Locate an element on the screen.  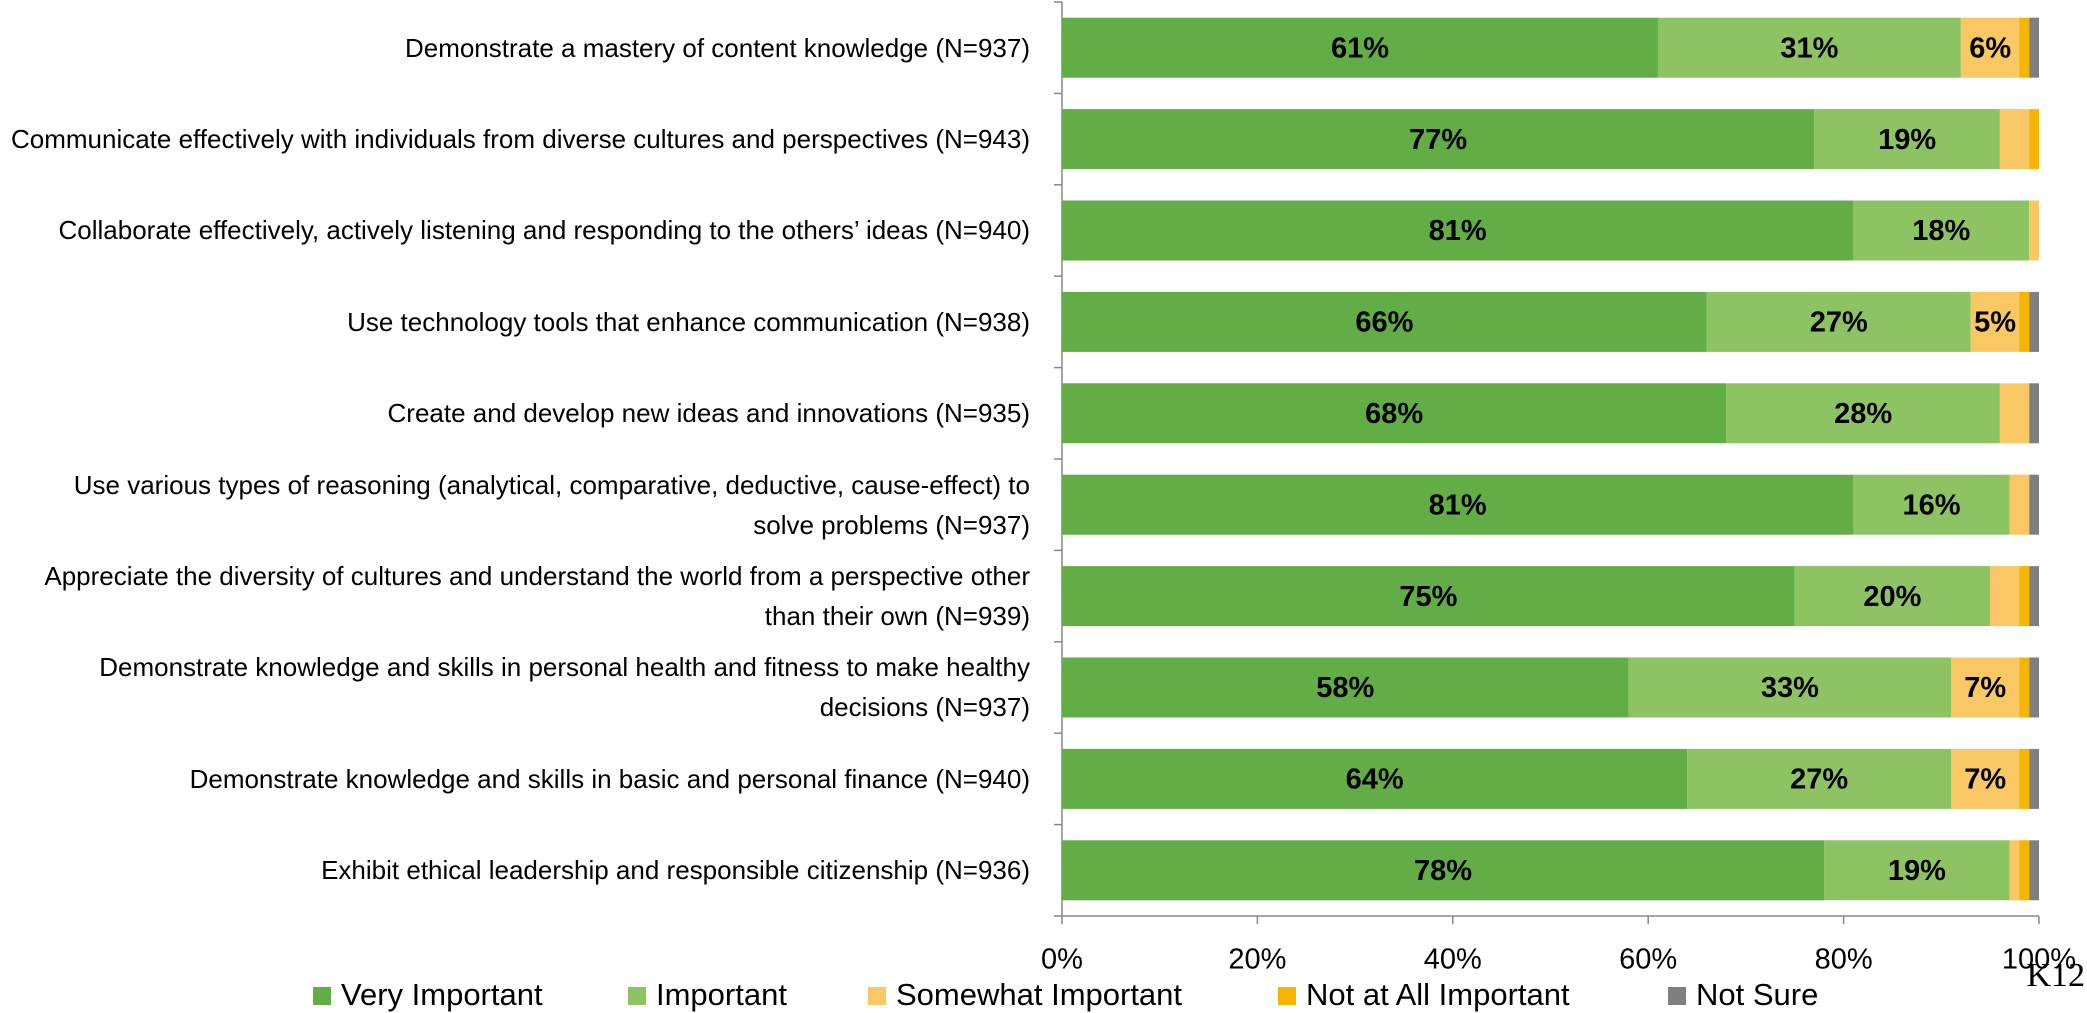
legend-label: Very Important is located at coordinates (442, 994).